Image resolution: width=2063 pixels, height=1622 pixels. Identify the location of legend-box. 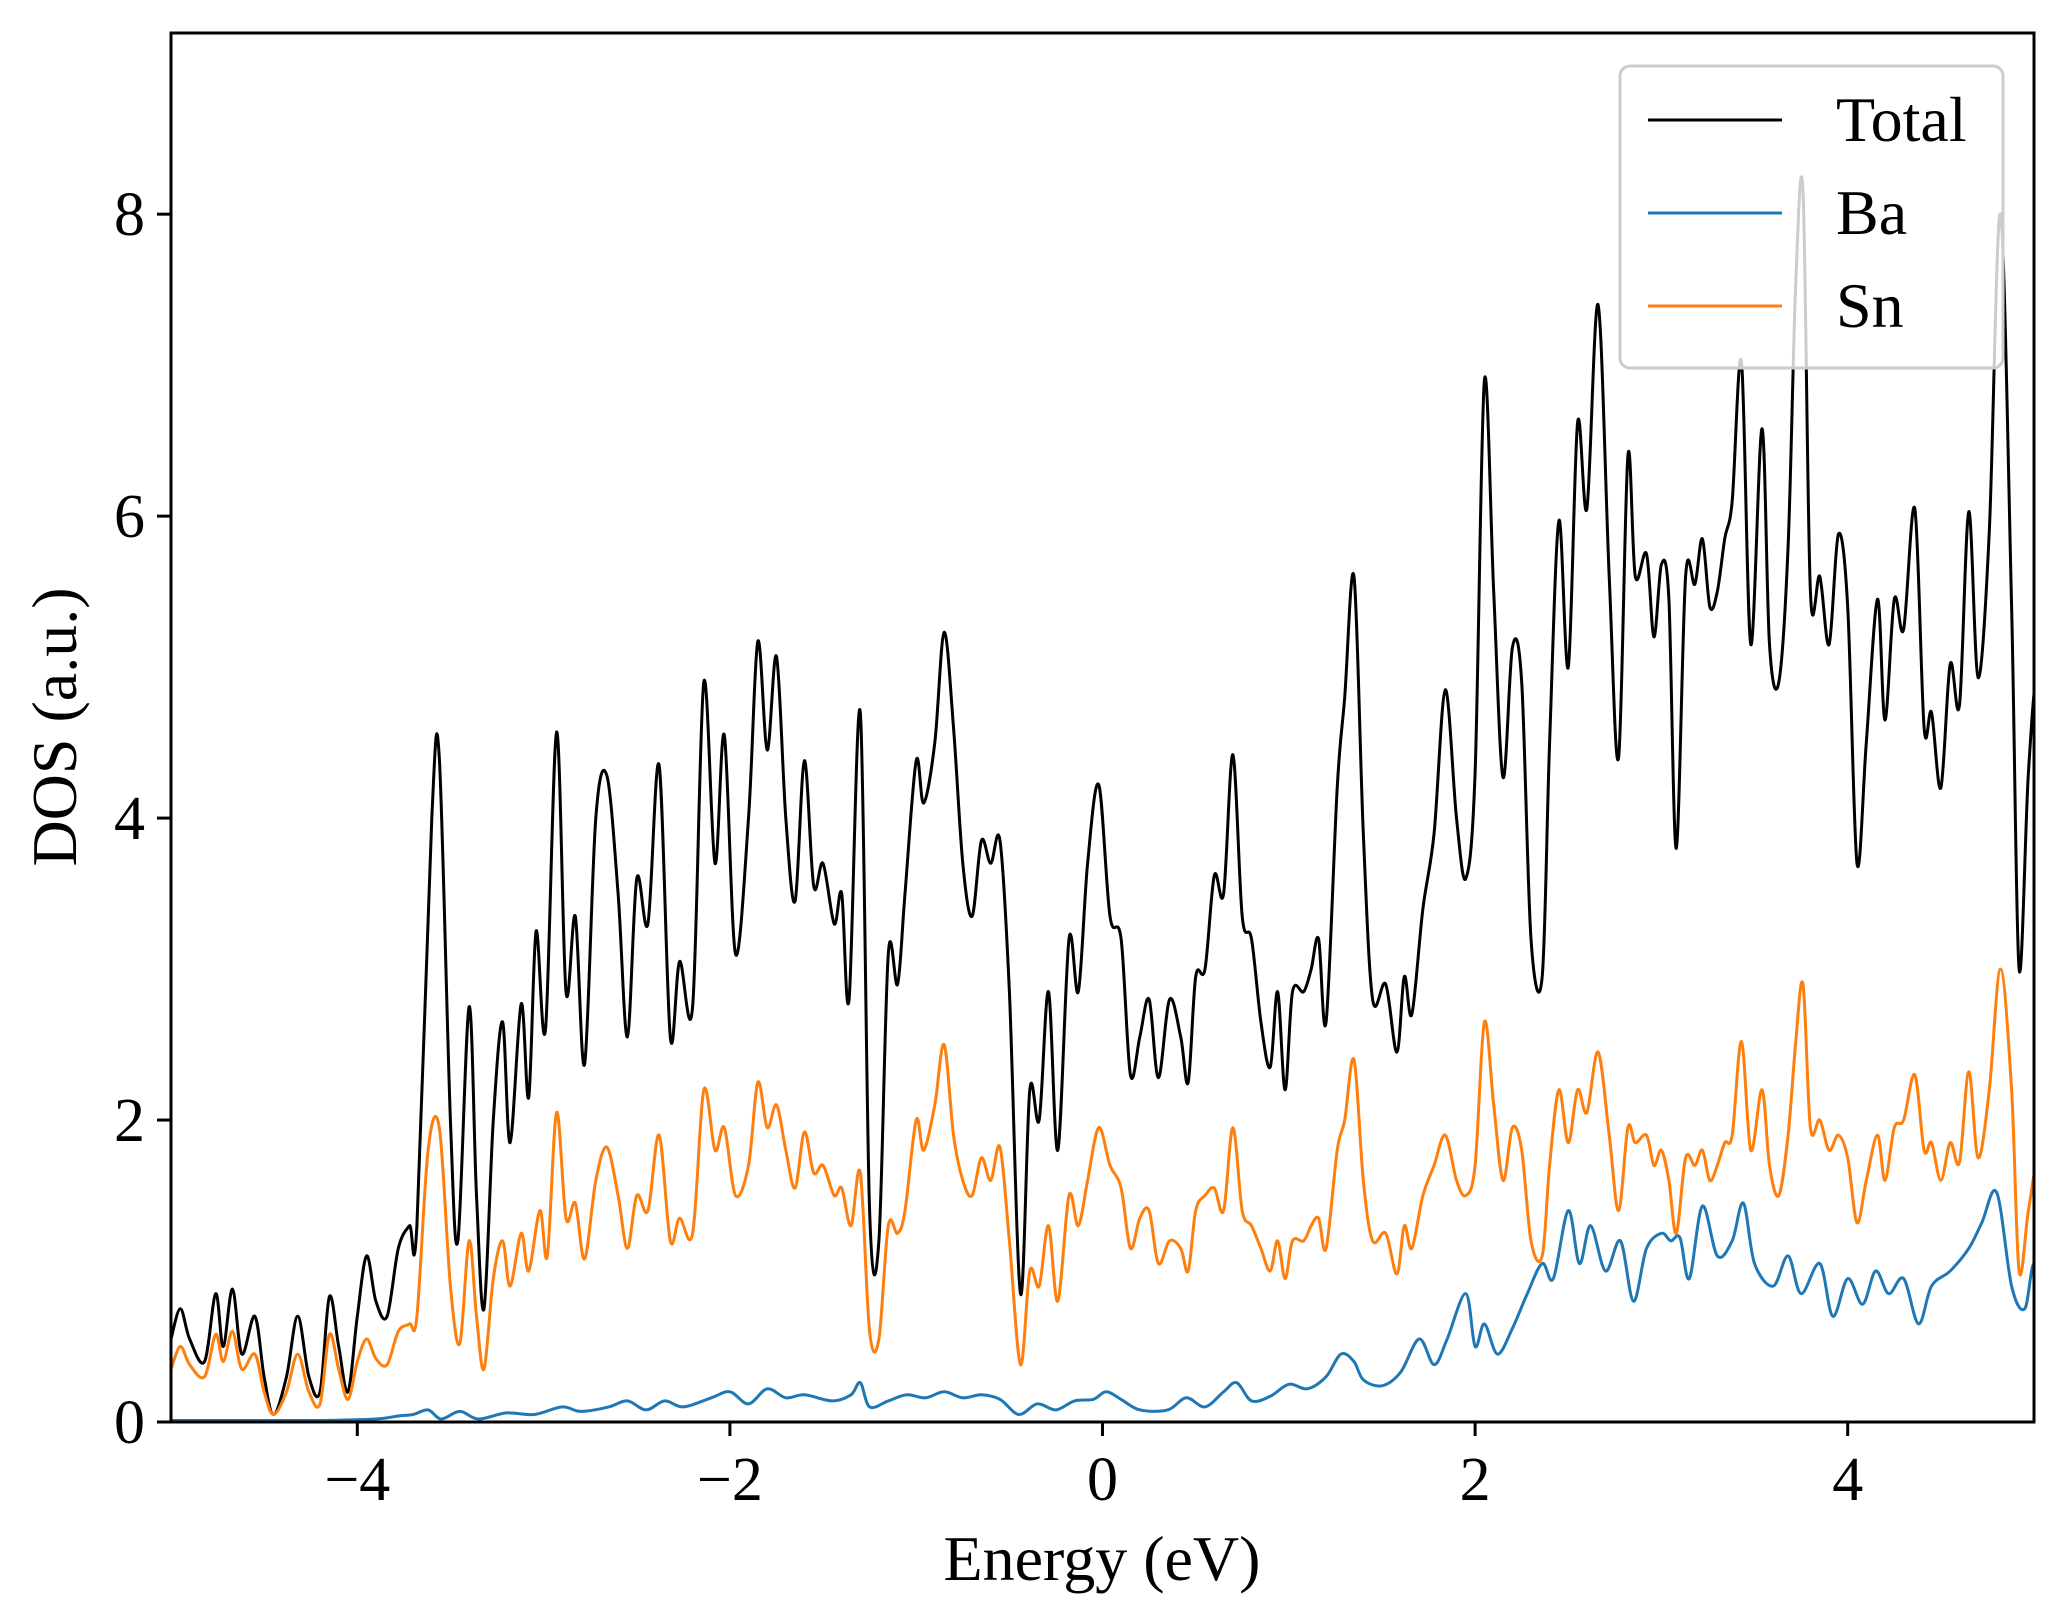
(1811, 217).